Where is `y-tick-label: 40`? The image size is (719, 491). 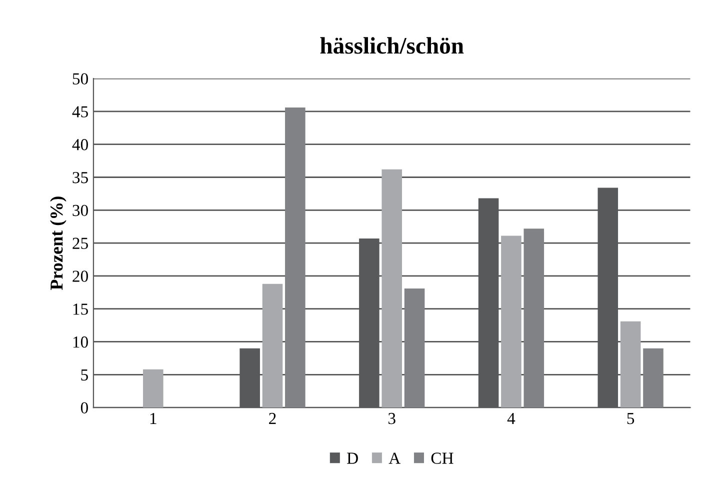
y-tick-label: 40 is located at coordinates (80, 144).